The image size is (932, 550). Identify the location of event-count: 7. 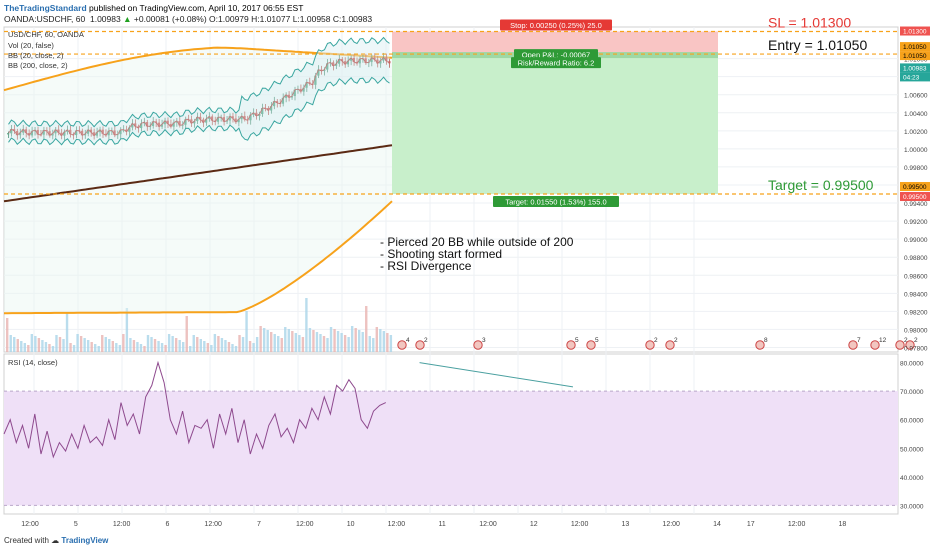
(859, 340).